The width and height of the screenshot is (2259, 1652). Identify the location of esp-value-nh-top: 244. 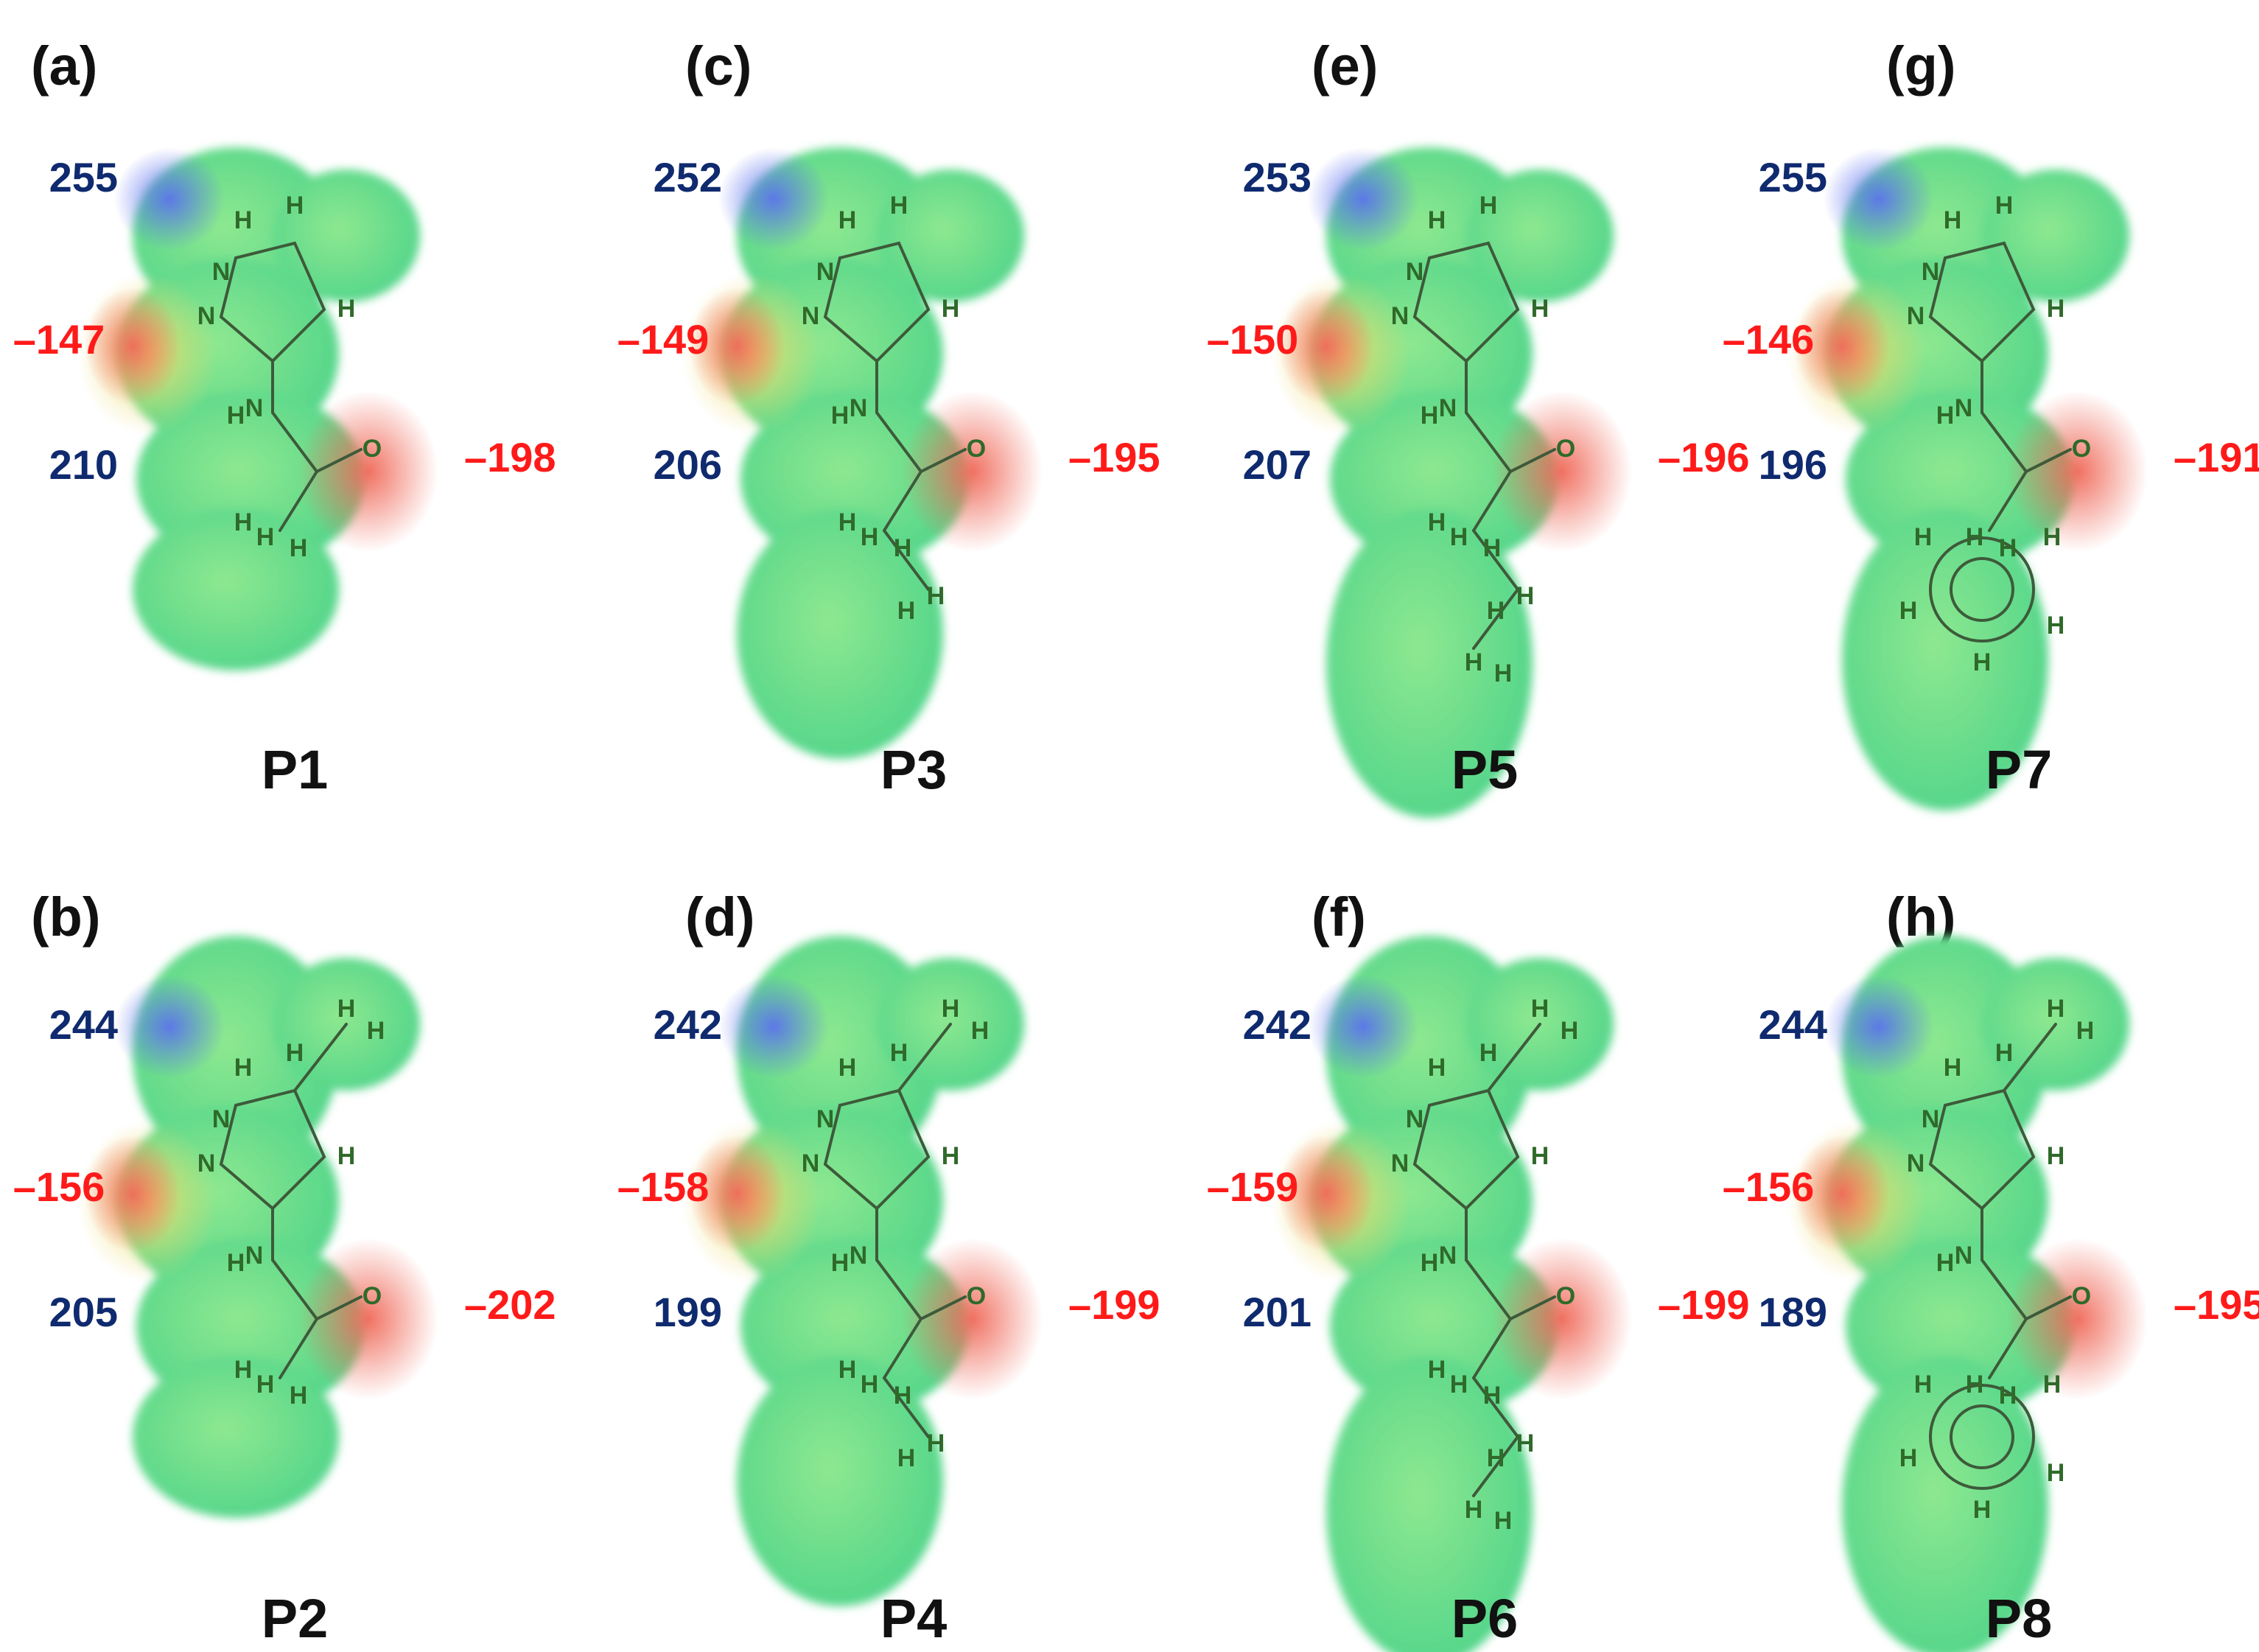
(1793, 1024).